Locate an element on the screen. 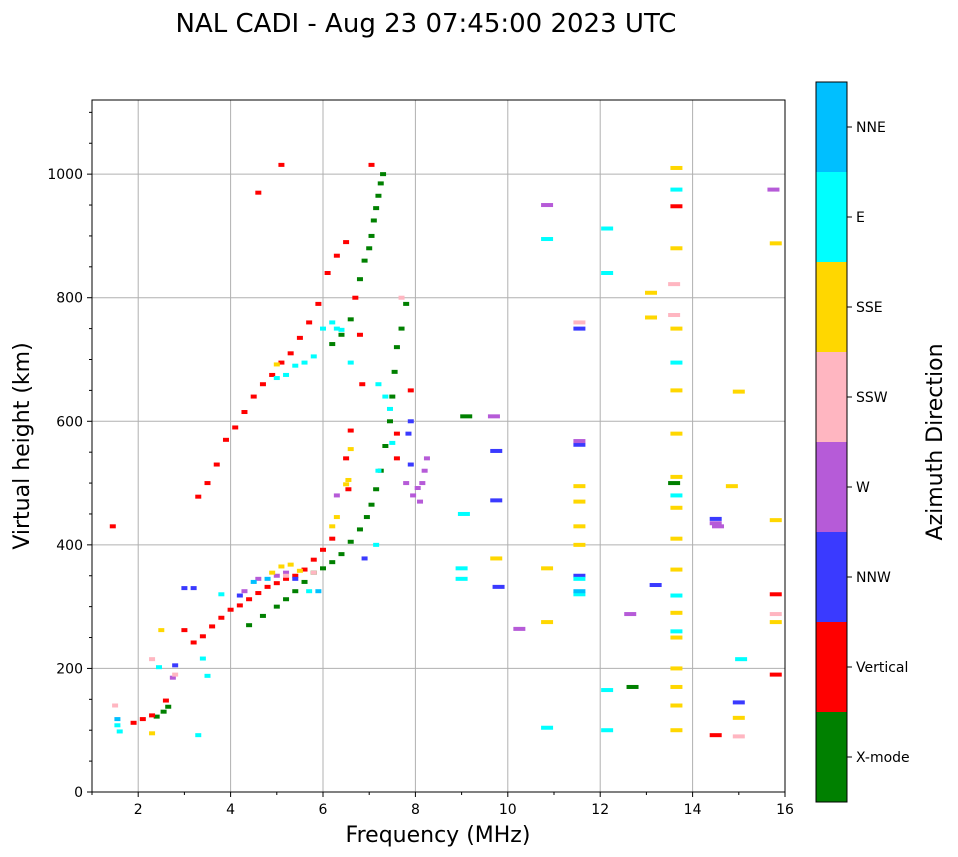 This screenshot has height=857, width=958. colorbar-label-w: W is located at coordinates (863, 488).